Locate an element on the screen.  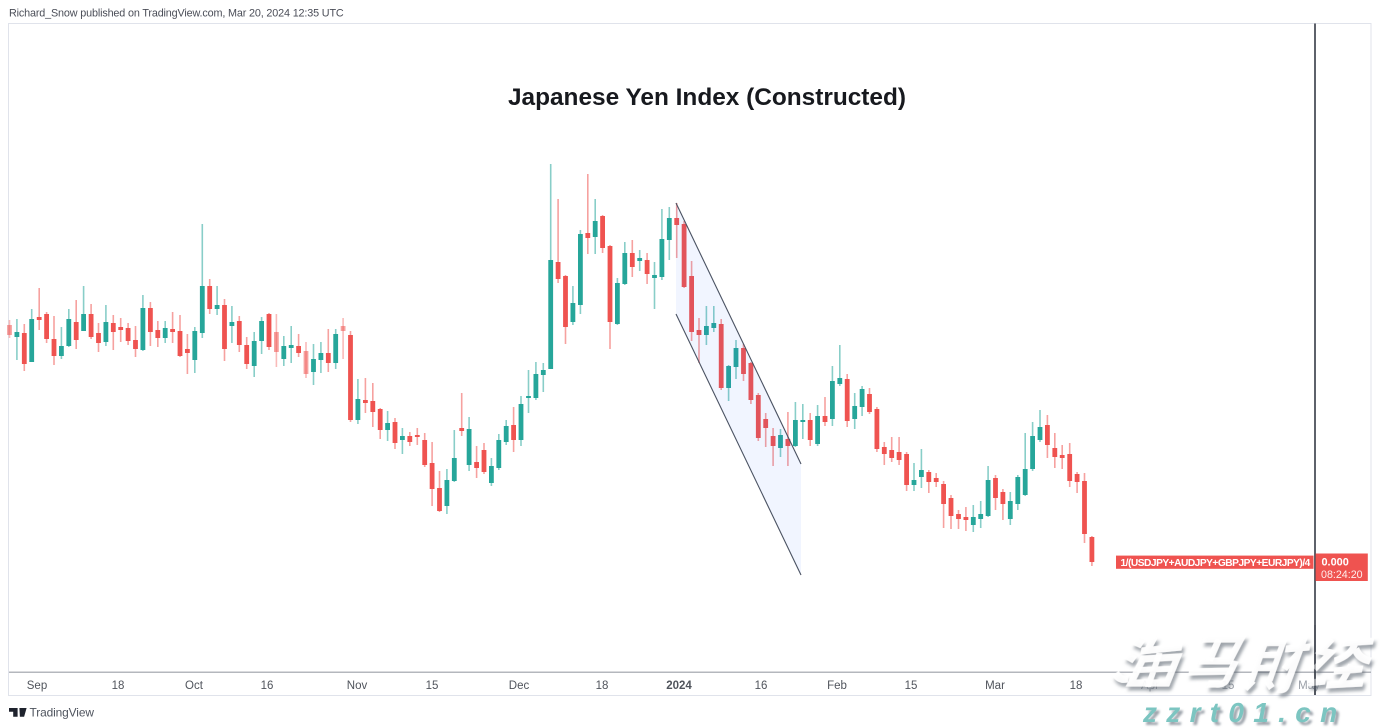
svg-text:Japanese Yen Index (Constructe: Japanese Yen Index (Constructed) is located at coordinates (707, 97).